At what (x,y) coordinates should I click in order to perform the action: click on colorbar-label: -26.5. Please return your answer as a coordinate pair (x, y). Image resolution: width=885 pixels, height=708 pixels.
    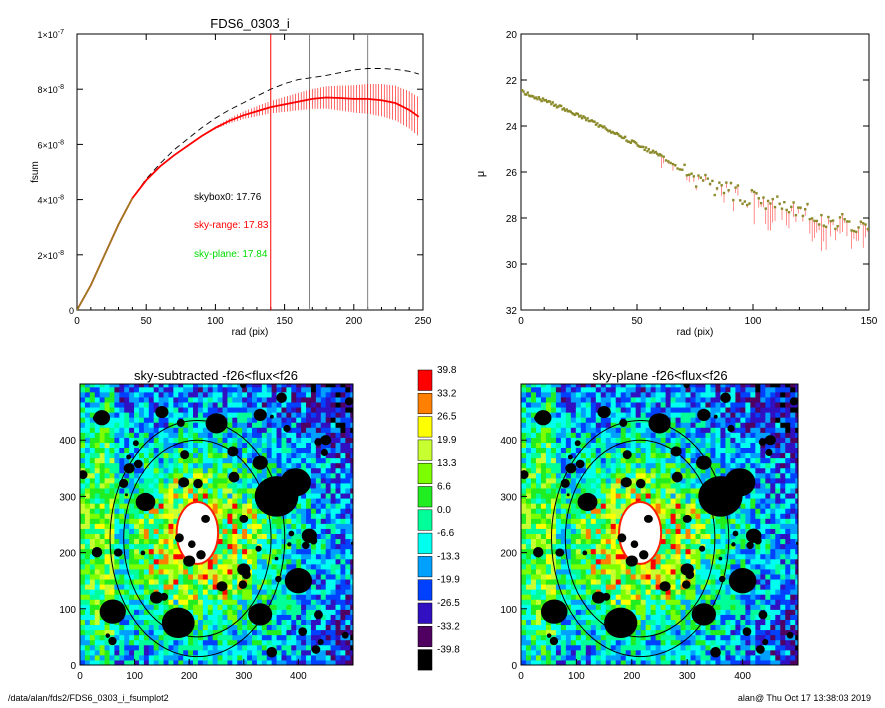
    Looking at the image, I should click on (448, 603).